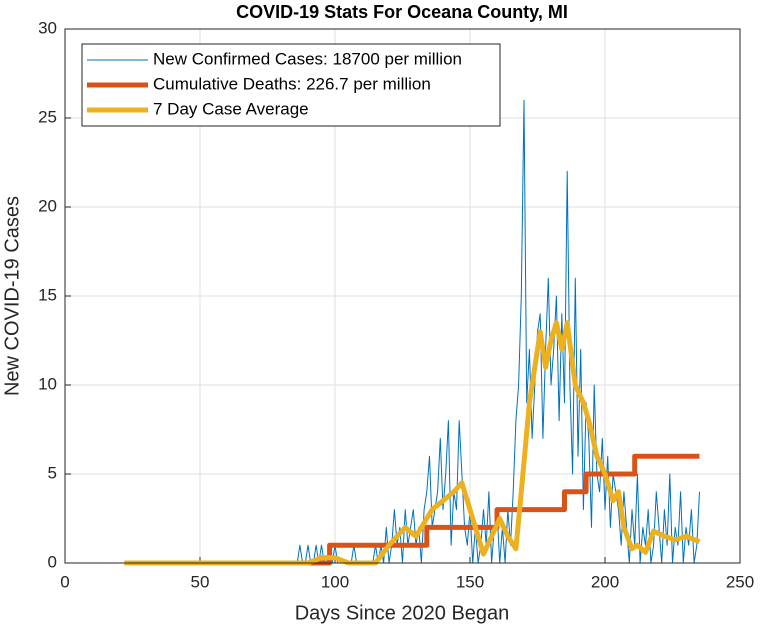 Image resolution: width=761 pixels, height=630 pixels. What do you see at coordinates (335, 581) in the screenshot?
I see `x-tick-label: 100` at bounding box center [335, 581].